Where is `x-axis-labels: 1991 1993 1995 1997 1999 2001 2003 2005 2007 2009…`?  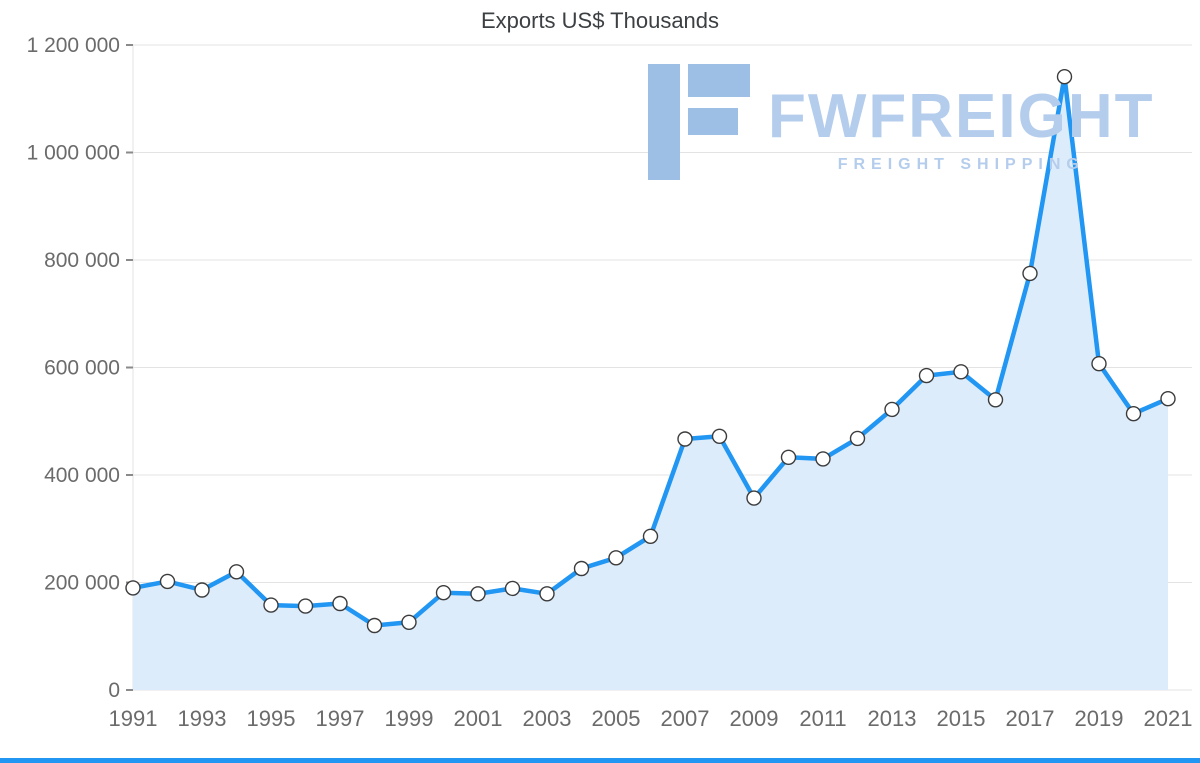
x-axis-labels: 1991 1993 1995 1997 1999 2001 2003 2005 2007 2009… is located at coordinates (651, 718).